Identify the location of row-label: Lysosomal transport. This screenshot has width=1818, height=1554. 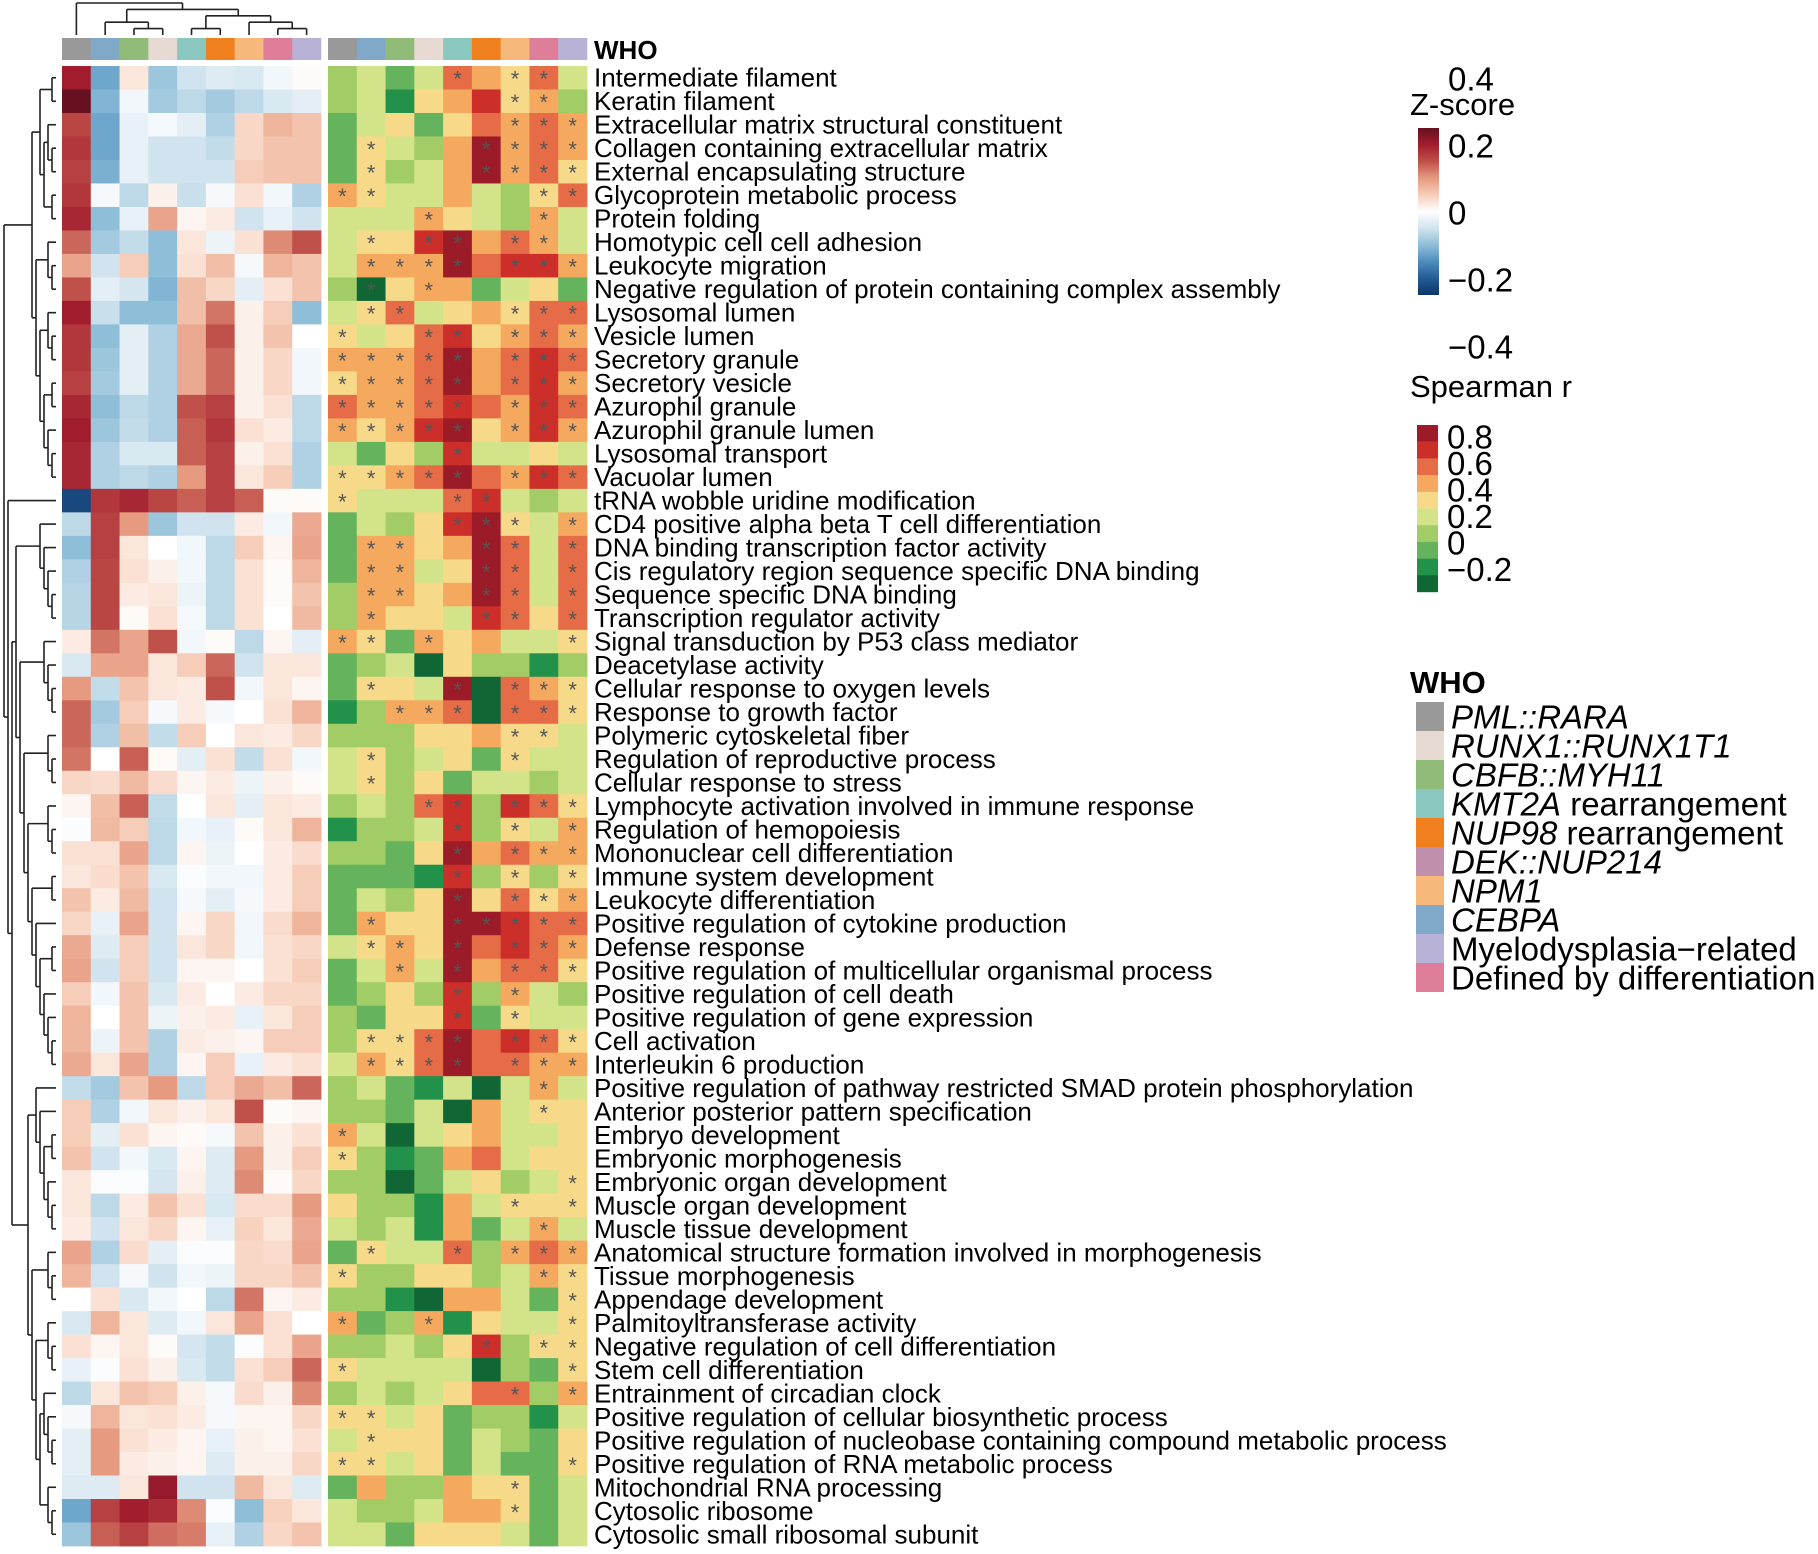
(711, 454).